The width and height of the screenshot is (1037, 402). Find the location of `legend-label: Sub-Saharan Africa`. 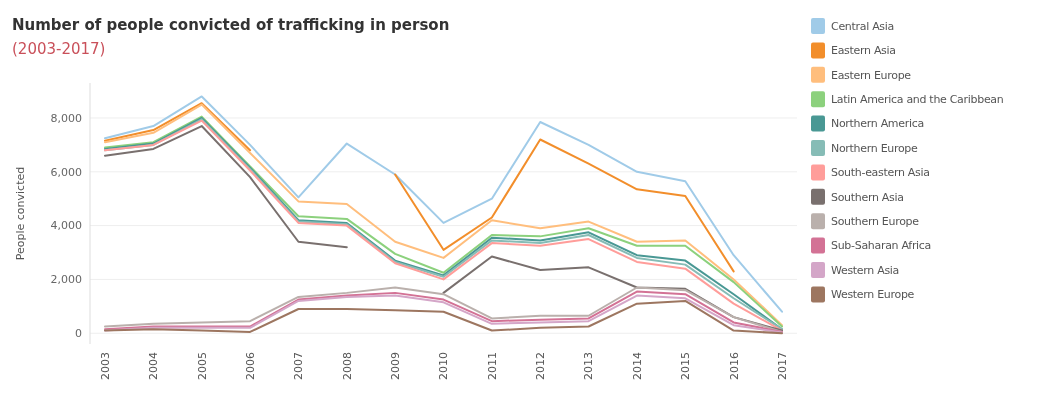

legend-label: Sub-Saharan Africa is located at coordinates (881, 246).